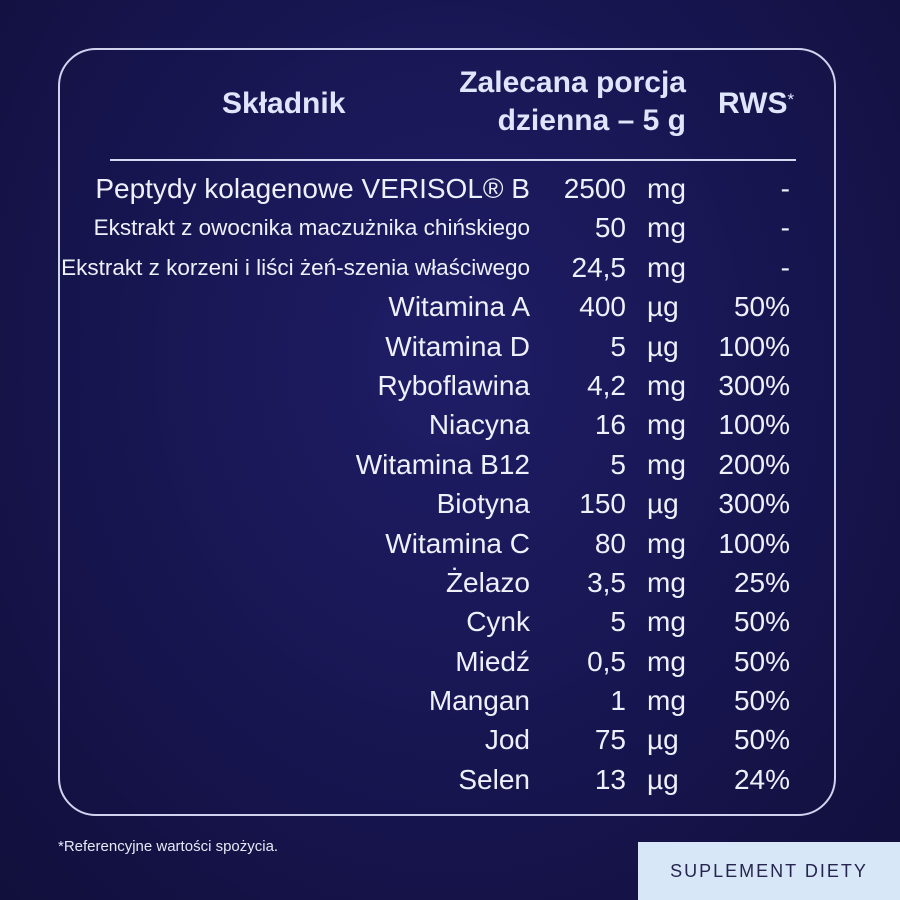 The image size is (900, 900). Describe the element at coordinates (483, 504) in the screenshot. I see `row-name: Biotyna` at that location.